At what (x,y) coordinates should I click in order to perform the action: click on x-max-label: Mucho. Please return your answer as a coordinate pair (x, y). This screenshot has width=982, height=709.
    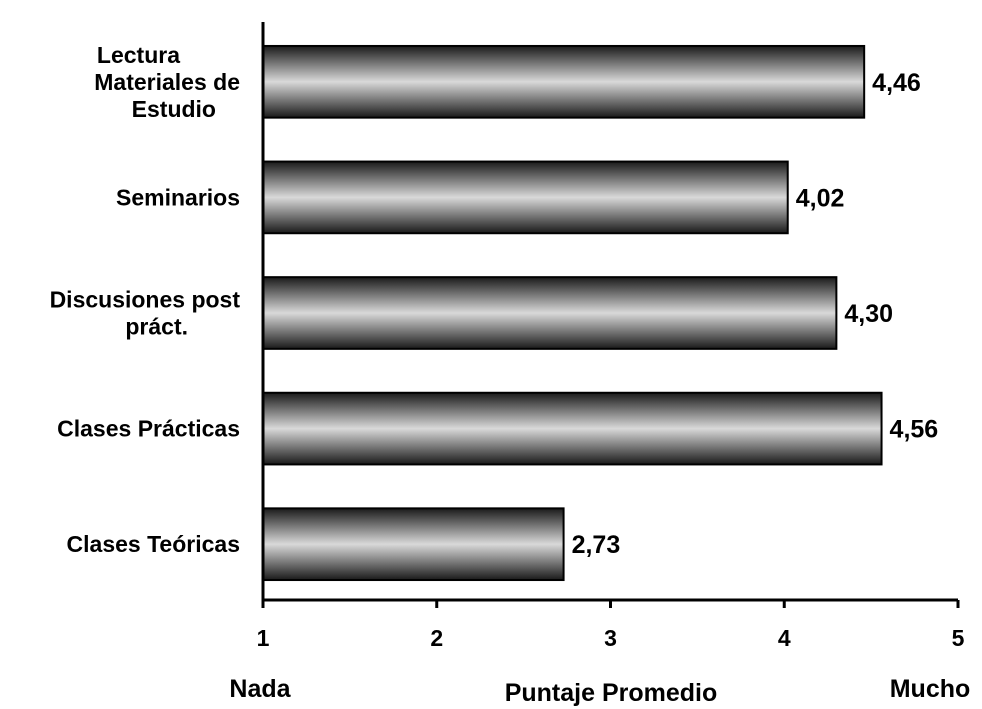
    Looking at the image, I should click on (930, 689).